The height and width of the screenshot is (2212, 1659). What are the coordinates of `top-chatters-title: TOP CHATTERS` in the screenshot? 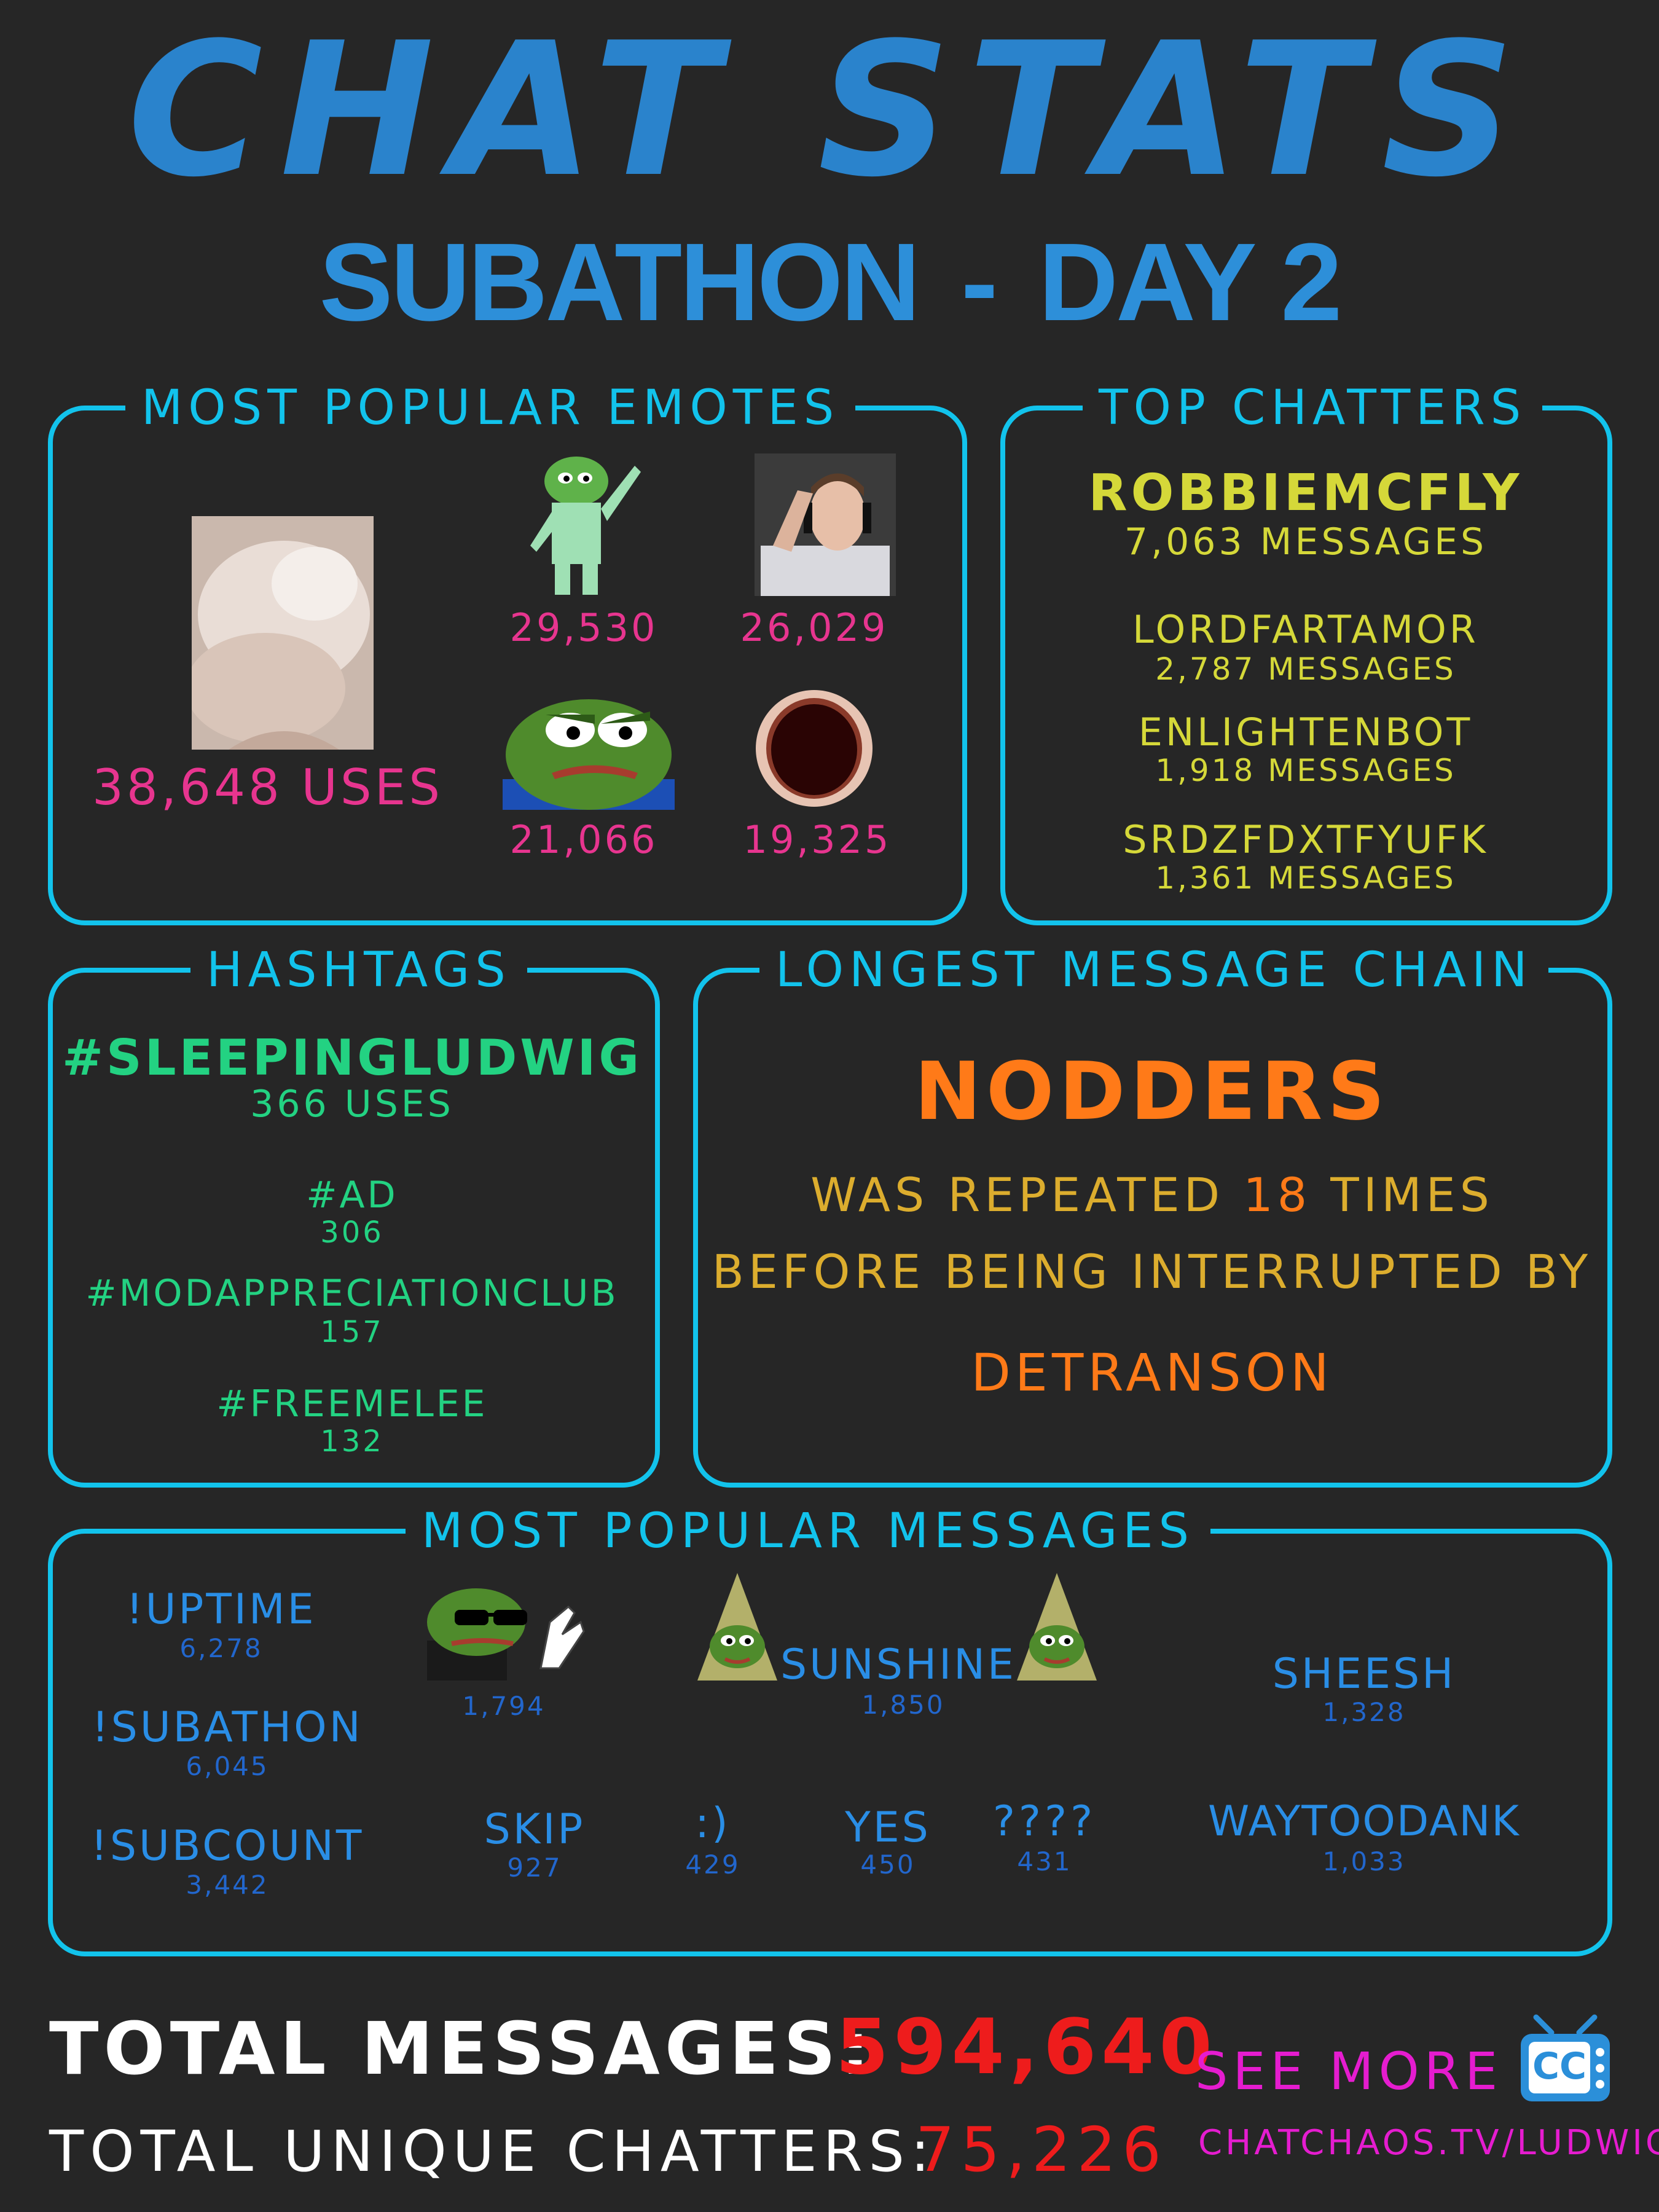 It's located at (1313, 408).